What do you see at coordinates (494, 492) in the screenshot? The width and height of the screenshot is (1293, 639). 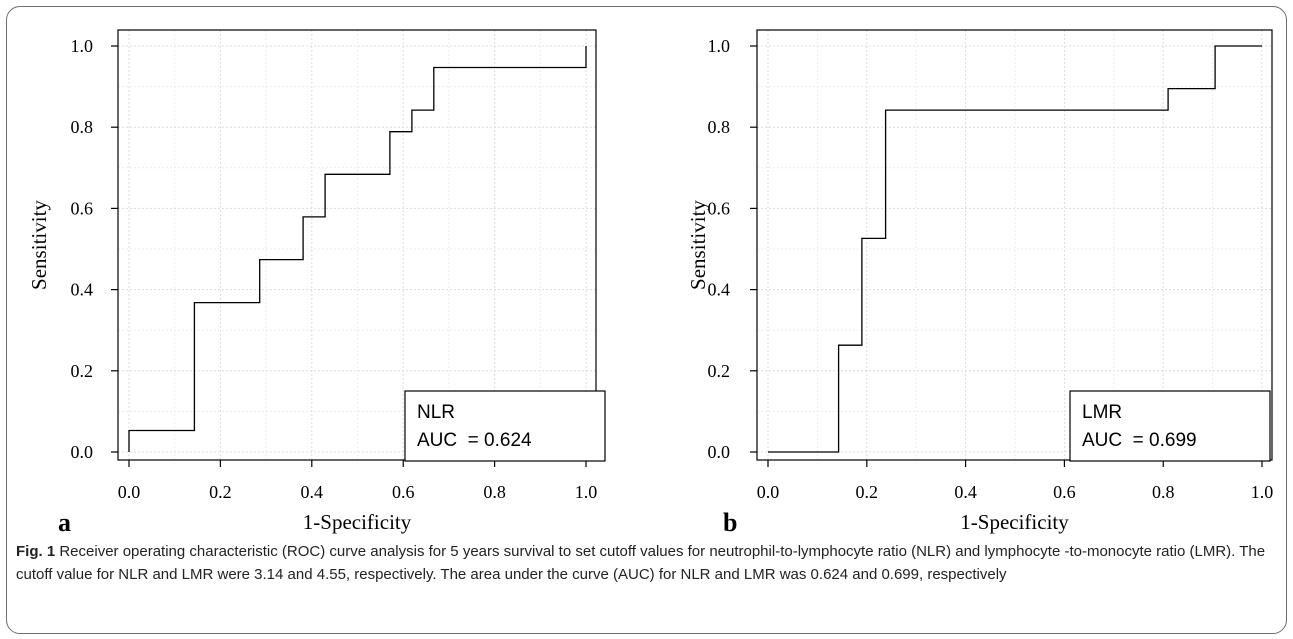 I see `panel-a-x-tick-label: 0.8` at bounding box center [494, 492].